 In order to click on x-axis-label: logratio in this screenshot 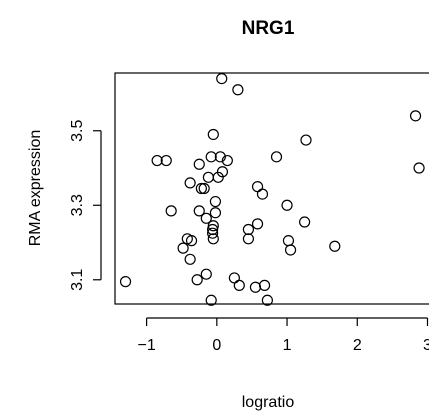, I will do `click(268, 402)`.